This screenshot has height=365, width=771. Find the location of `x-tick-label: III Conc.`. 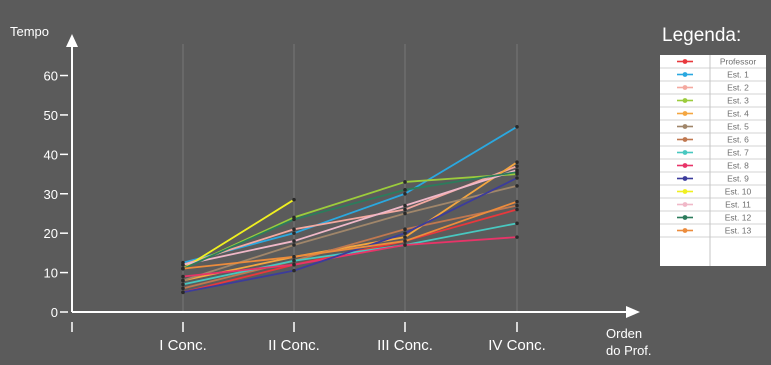

x-tick-label: III Conc. is located at coordinates (405, 345).